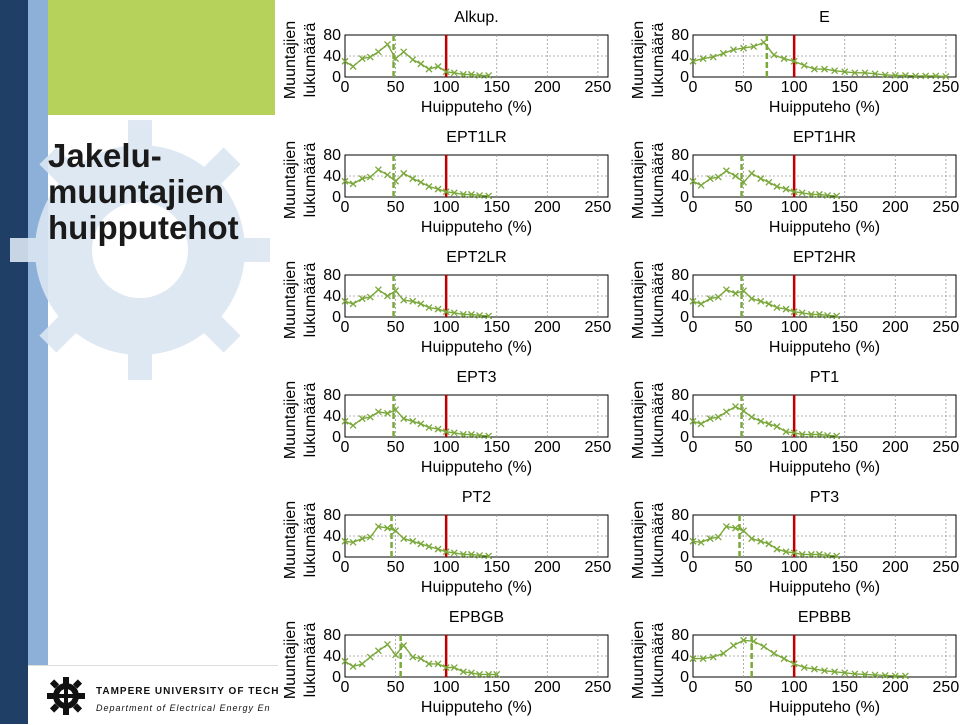  What do you see at coordinates (161, 57) in the screenshot?
I see `green-accent-block` at bounding box center [161, 57].